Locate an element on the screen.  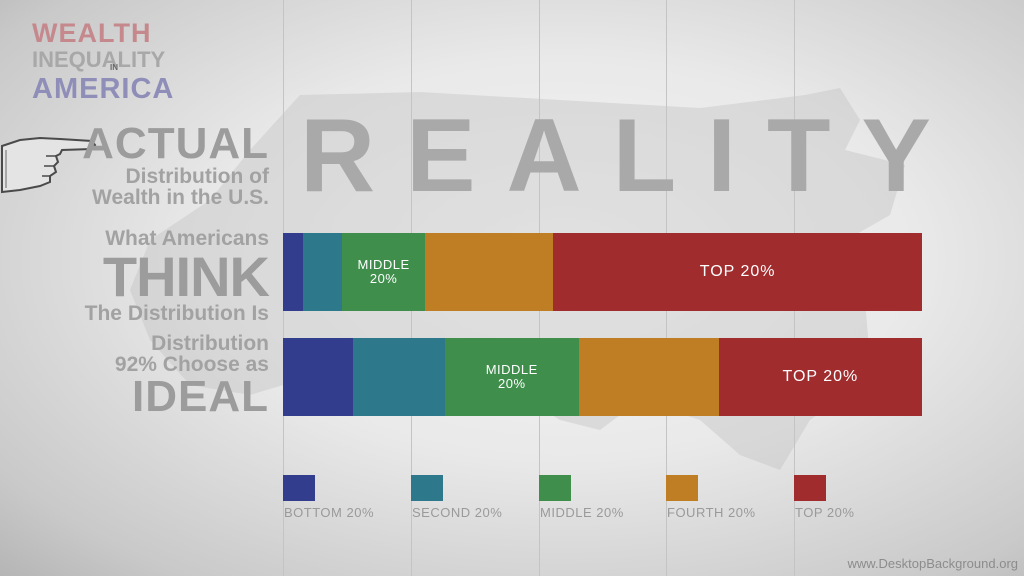
logo-line-inequality: INEQUALITY is located at coordinates (99, 59).